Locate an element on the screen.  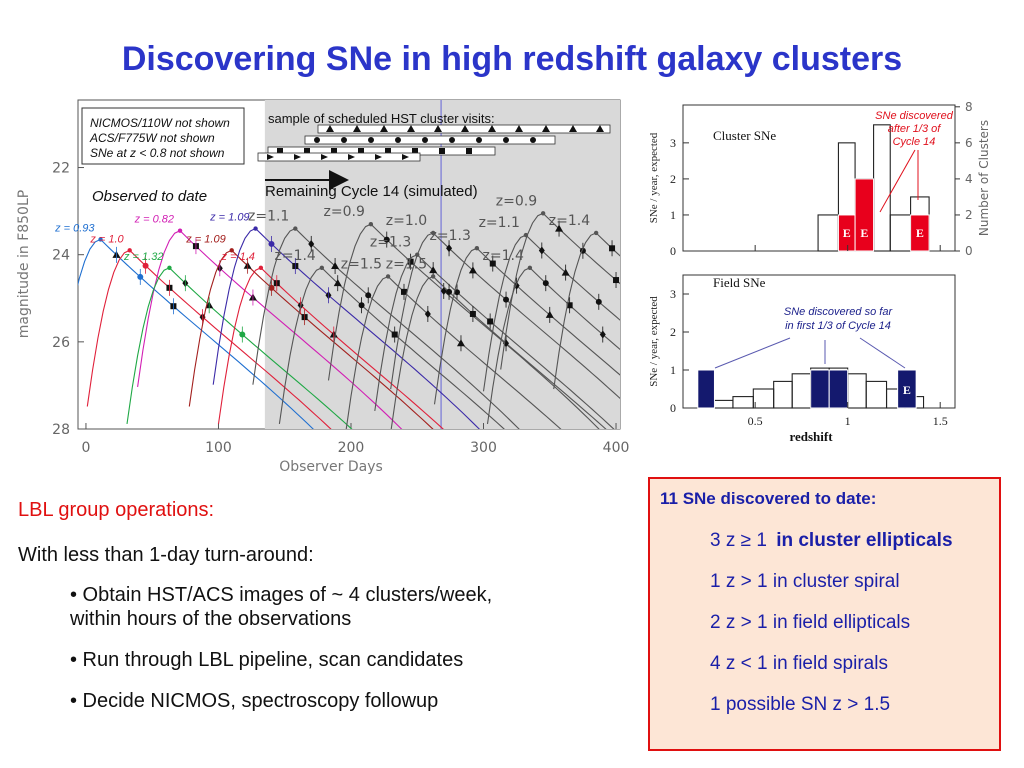
y-tick-label: 3 is located at coordinates (673, 294).